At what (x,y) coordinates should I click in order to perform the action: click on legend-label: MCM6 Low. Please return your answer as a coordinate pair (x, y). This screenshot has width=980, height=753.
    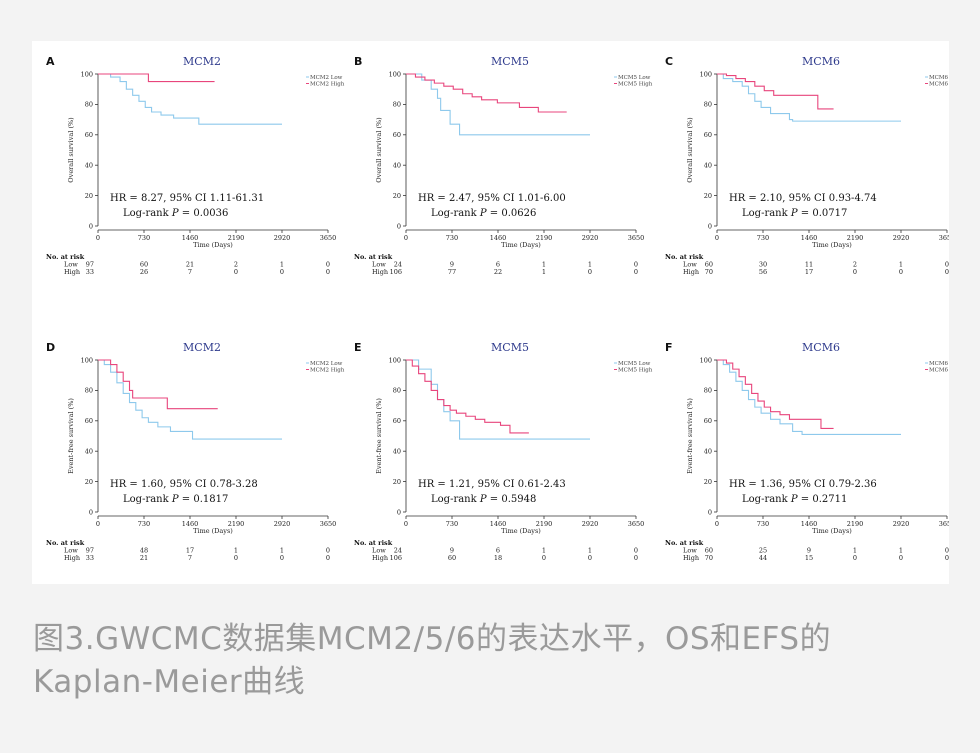
    Looking at the image, I should click on (939, 78).